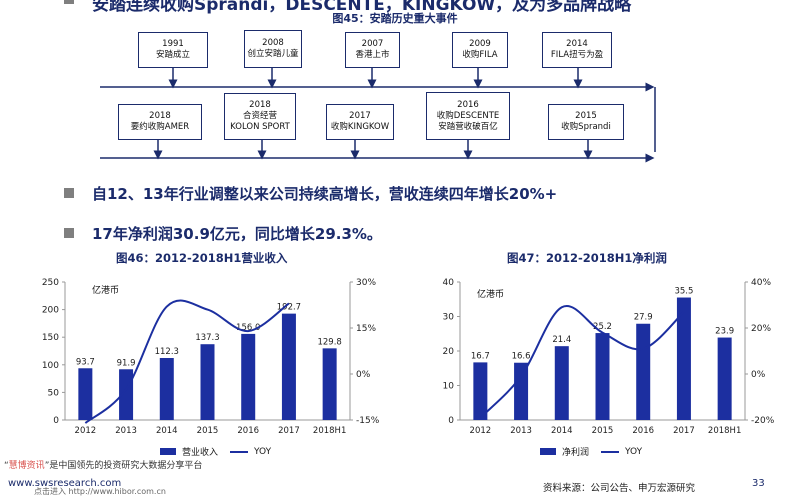 This screenshot has height=500, width=790. Describe the element at coordinates (126, 466) in the screenshot. I see `footer-note-text: 是中国领先的投资研究大数据分享平台` at that location.